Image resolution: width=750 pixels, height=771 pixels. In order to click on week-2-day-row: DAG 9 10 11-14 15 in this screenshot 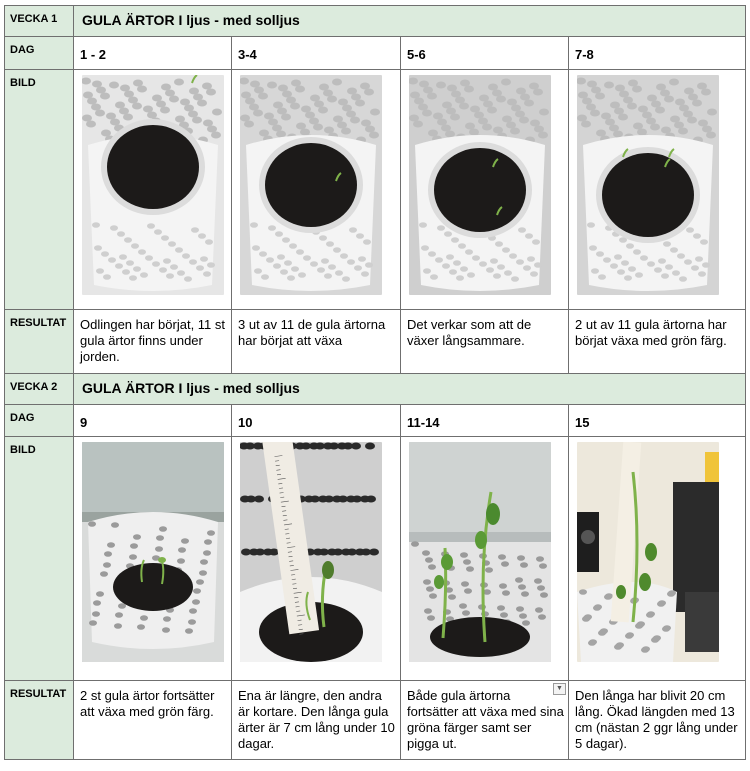, I will do `click(375, 420)`.